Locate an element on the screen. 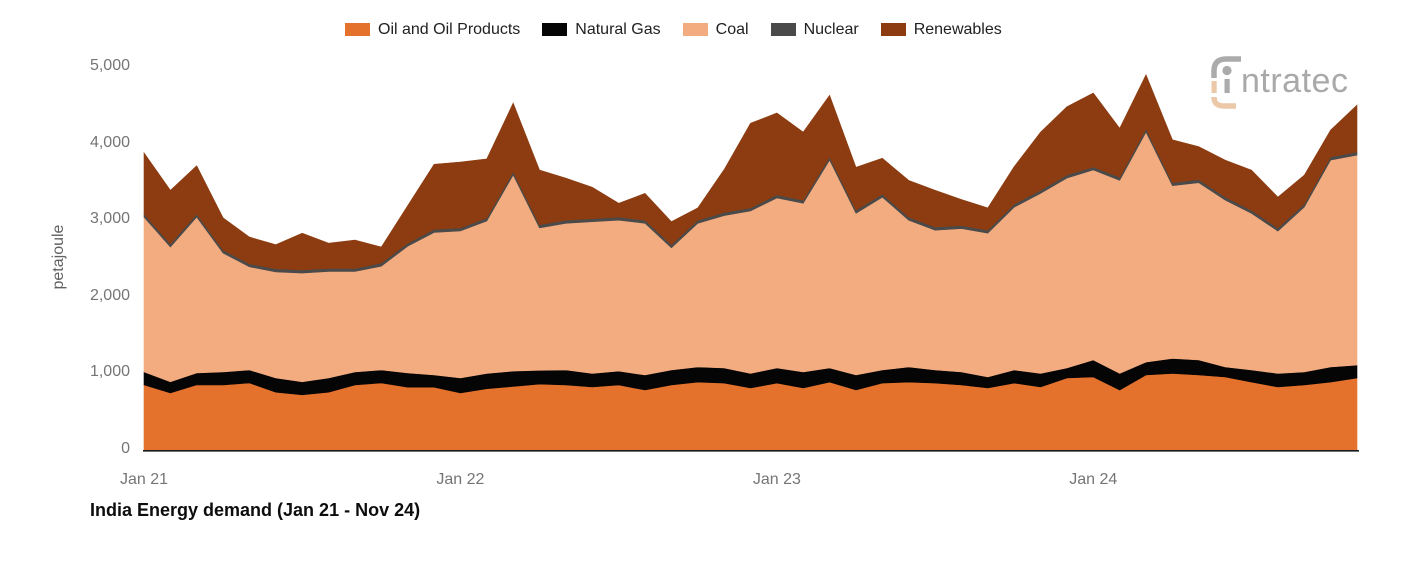 The image size is (1401, 561). x-tick-label-jan-23: Jan 23 is located at coordinates (776, 479).